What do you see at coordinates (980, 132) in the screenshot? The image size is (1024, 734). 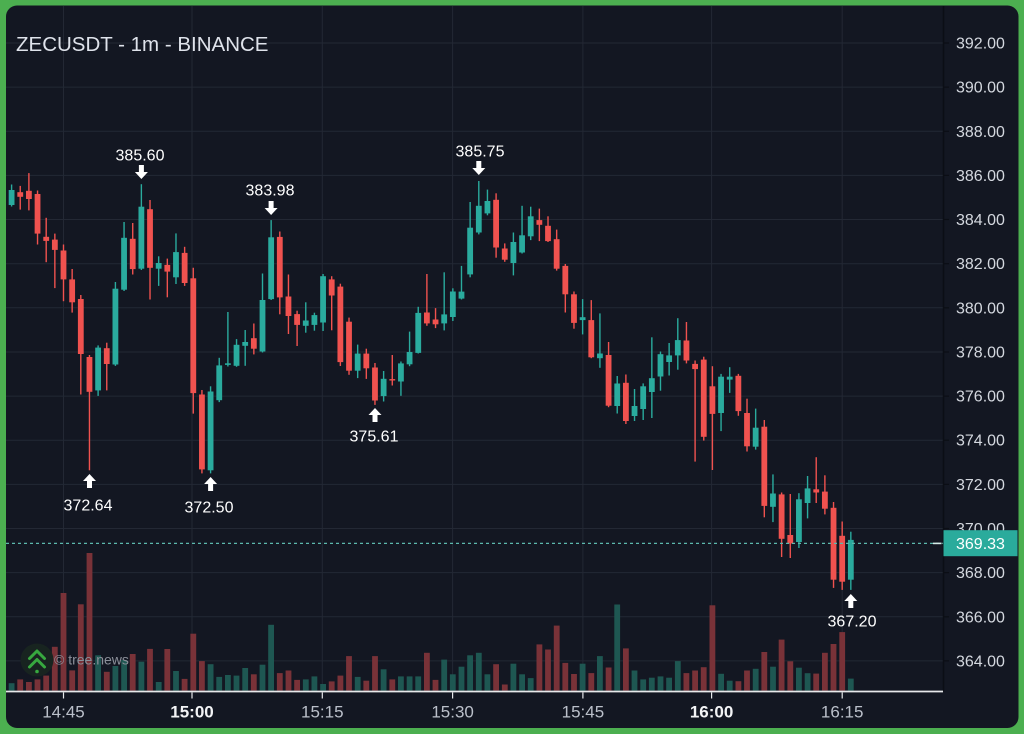 I see `svg-text: 388.00` at bounding box center [980, 132].